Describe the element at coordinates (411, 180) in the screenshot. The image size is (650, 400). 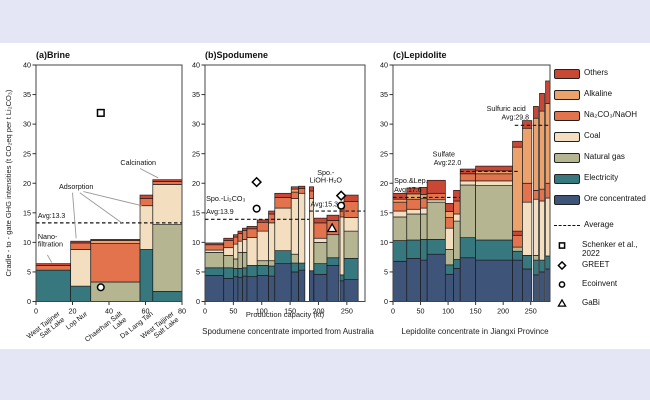
I see `annotation-label: Spo.&Lep.` at that location.